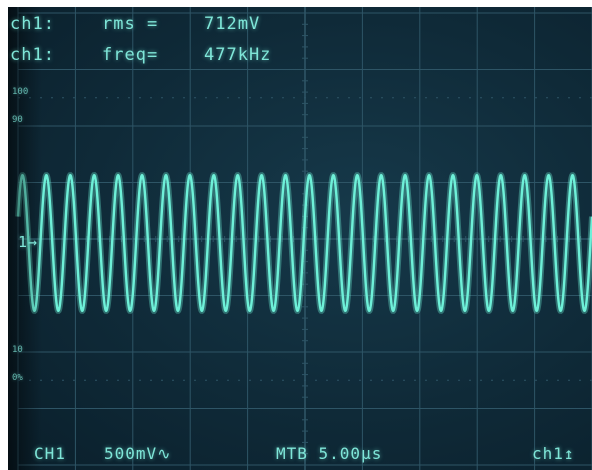 The width and height of the screenshot is (592, 470). Describe the element at coordinates (17, 378) in the screenshot. I see `scale-label-0: 0%` at that location.